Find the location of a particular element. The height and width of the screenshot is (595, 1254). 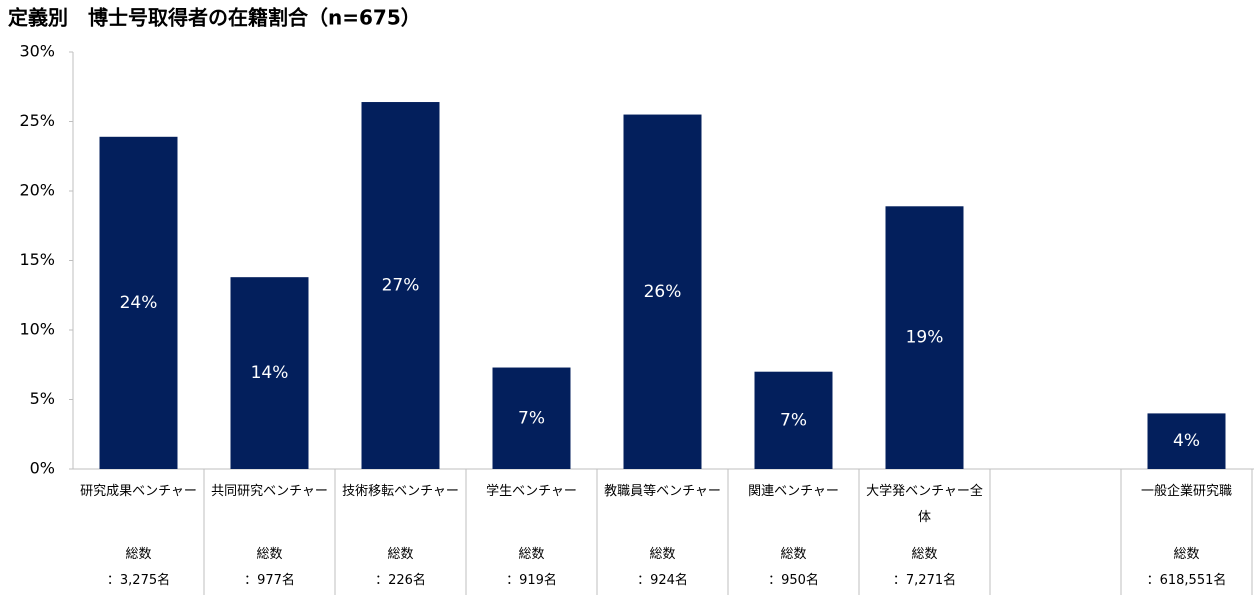

total-label: ：618,551名 is located at coordinates (1186, 580).